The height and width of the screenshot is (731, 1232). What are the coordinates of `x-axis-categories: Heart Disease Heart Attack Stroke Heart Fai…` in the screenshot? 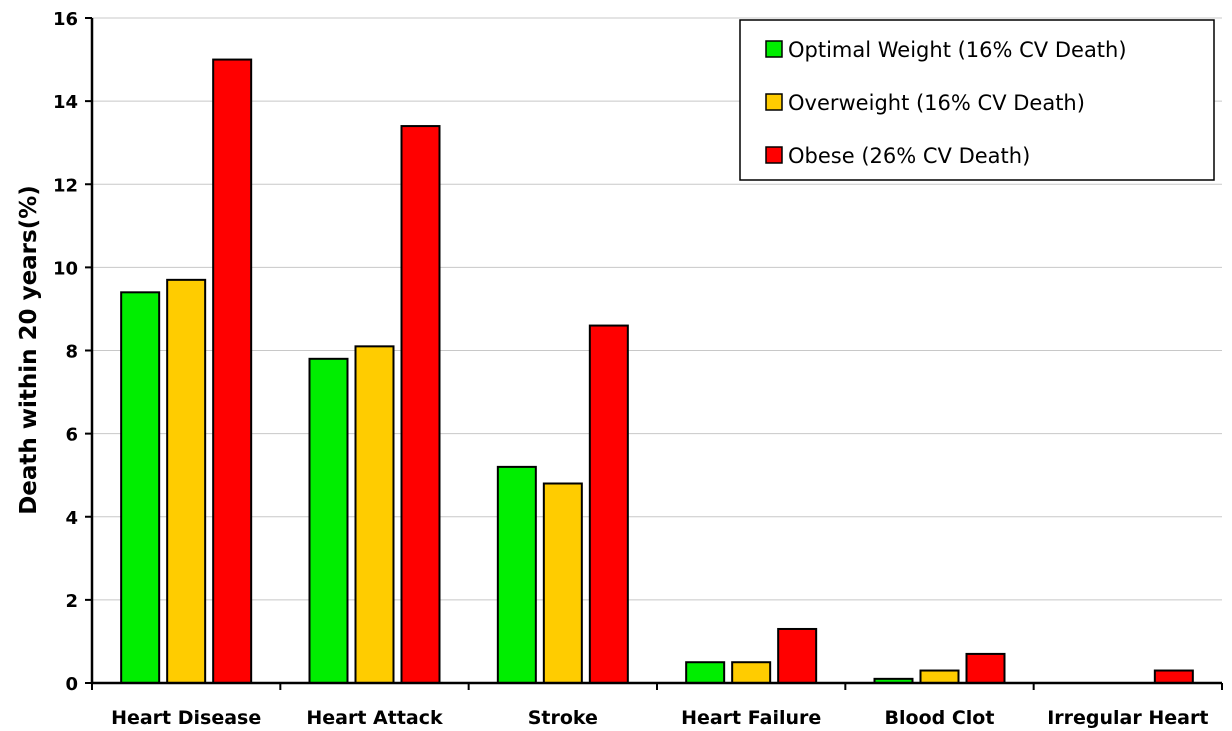 It's located at (657, 706).